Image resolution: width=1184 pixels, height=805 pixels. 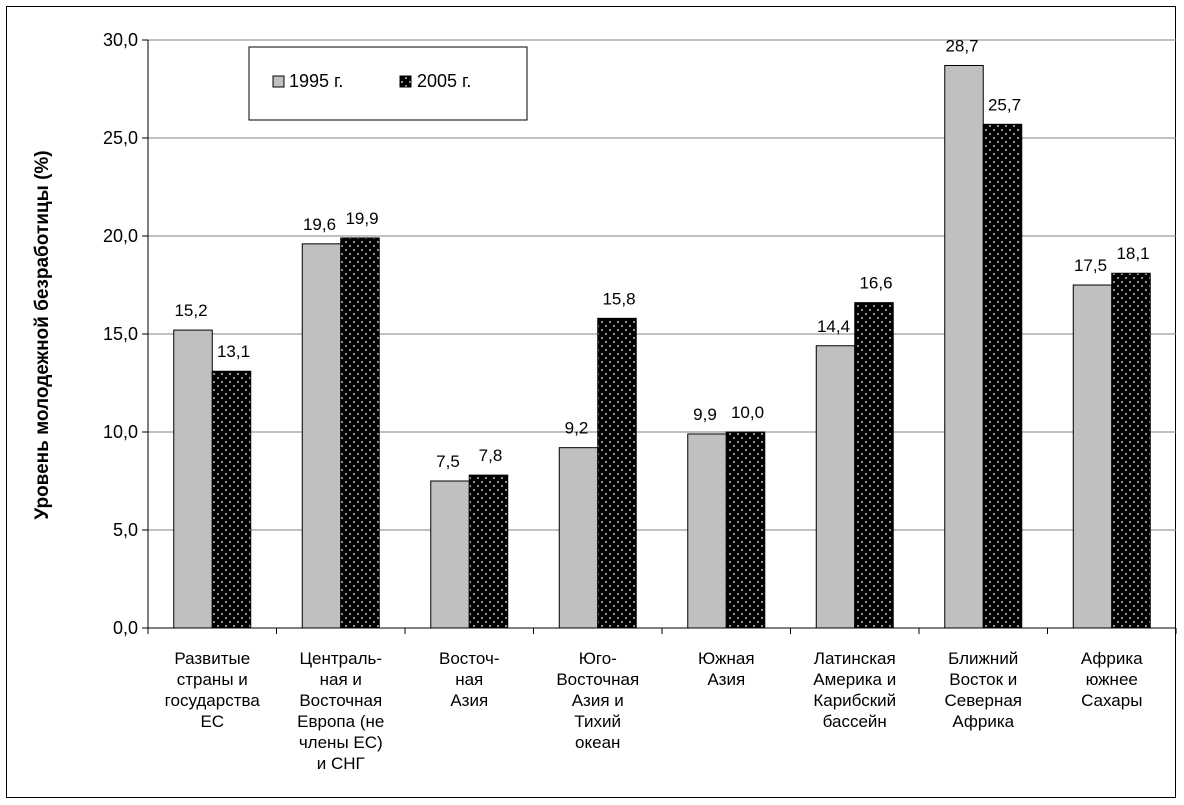 I want to click on x-category-label: Латинская Америка и Карибский бассейн, so click(x=854, y=690).